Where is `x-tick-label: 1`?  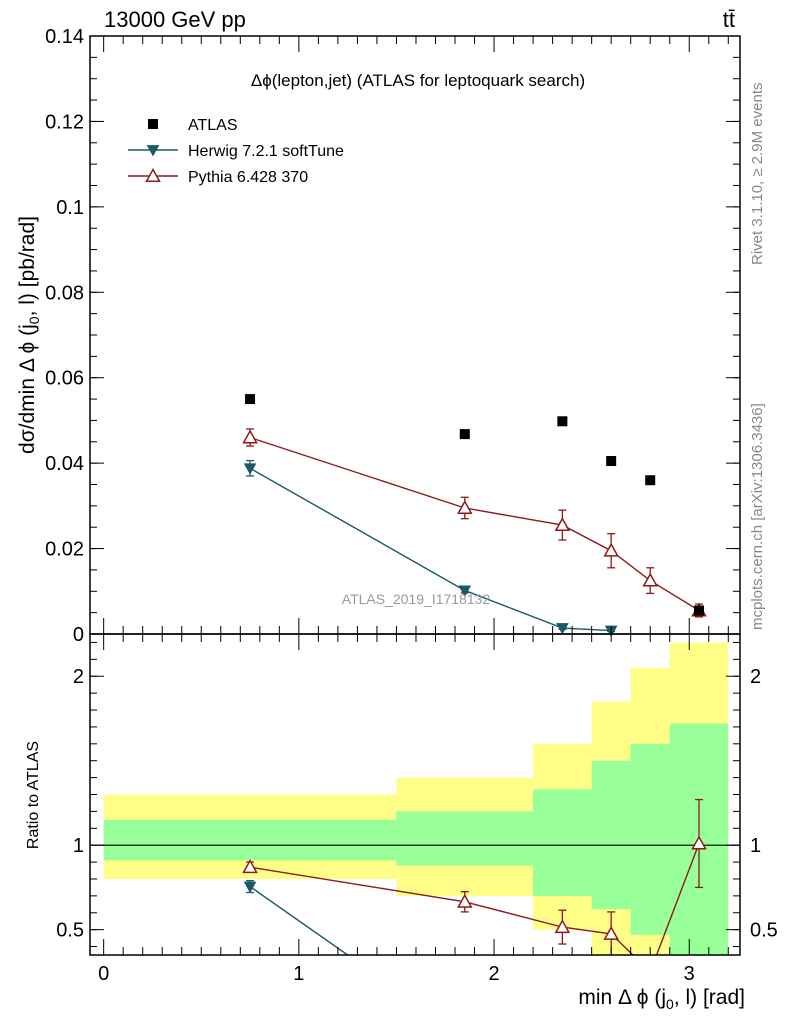
x-tick-label: 1 is located at coordinates (298, 974).